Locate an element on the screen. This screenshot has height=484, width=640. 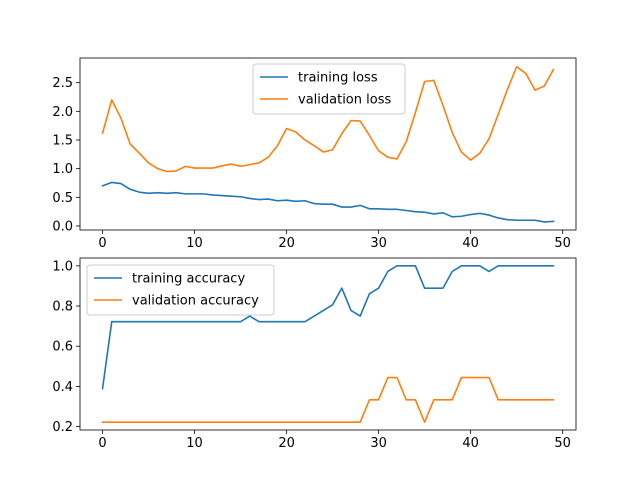
y-tick-label: 0.4 is located at coordinates (62, 387).